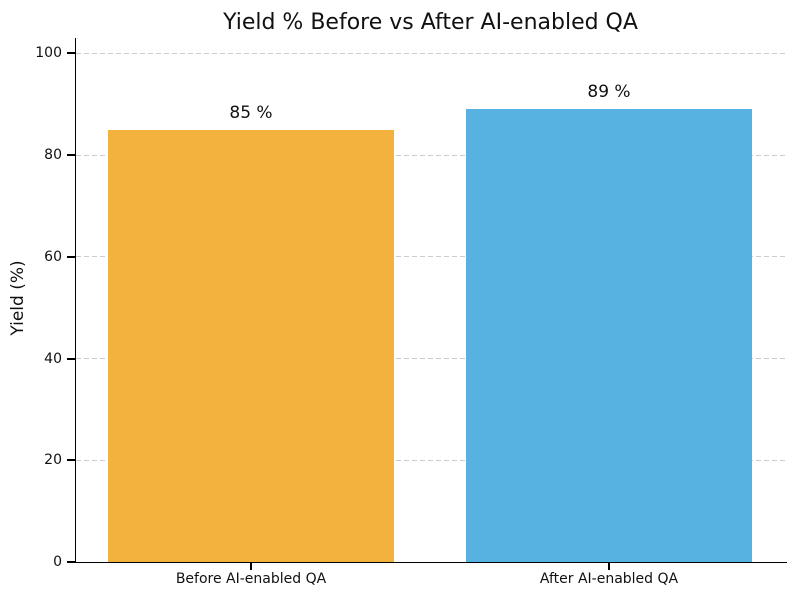 The image size is (800, 600). Describe the element at coordinates (53, 155) in the screenshot. I see `y-tick-label-80: 80` at that location.